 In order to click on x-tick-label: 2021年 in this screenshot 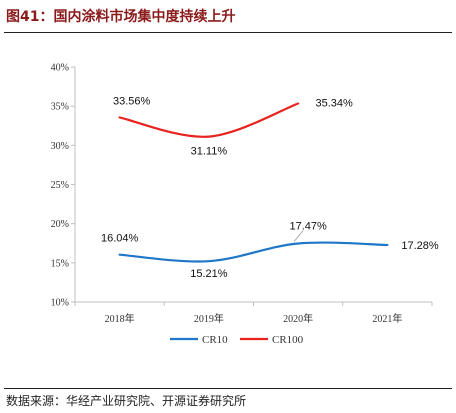, I will do `click(387, 318)`.